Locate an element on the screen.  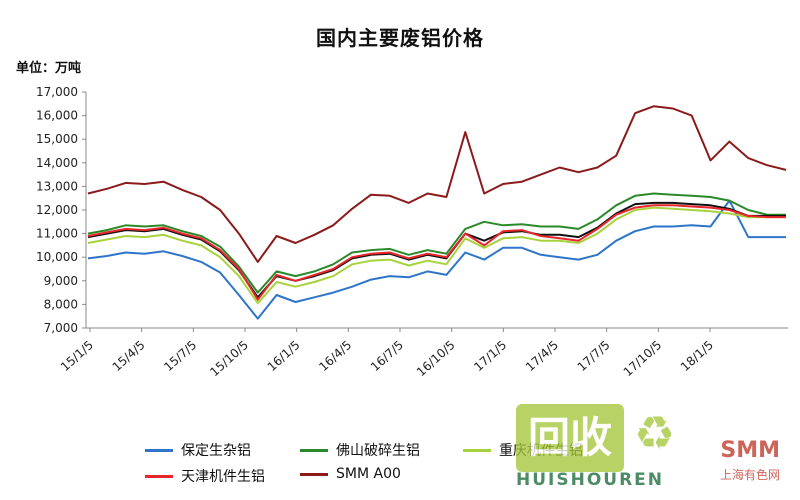
chart-title: 国内主要废铝价格 is located at coordinates (400, 38).